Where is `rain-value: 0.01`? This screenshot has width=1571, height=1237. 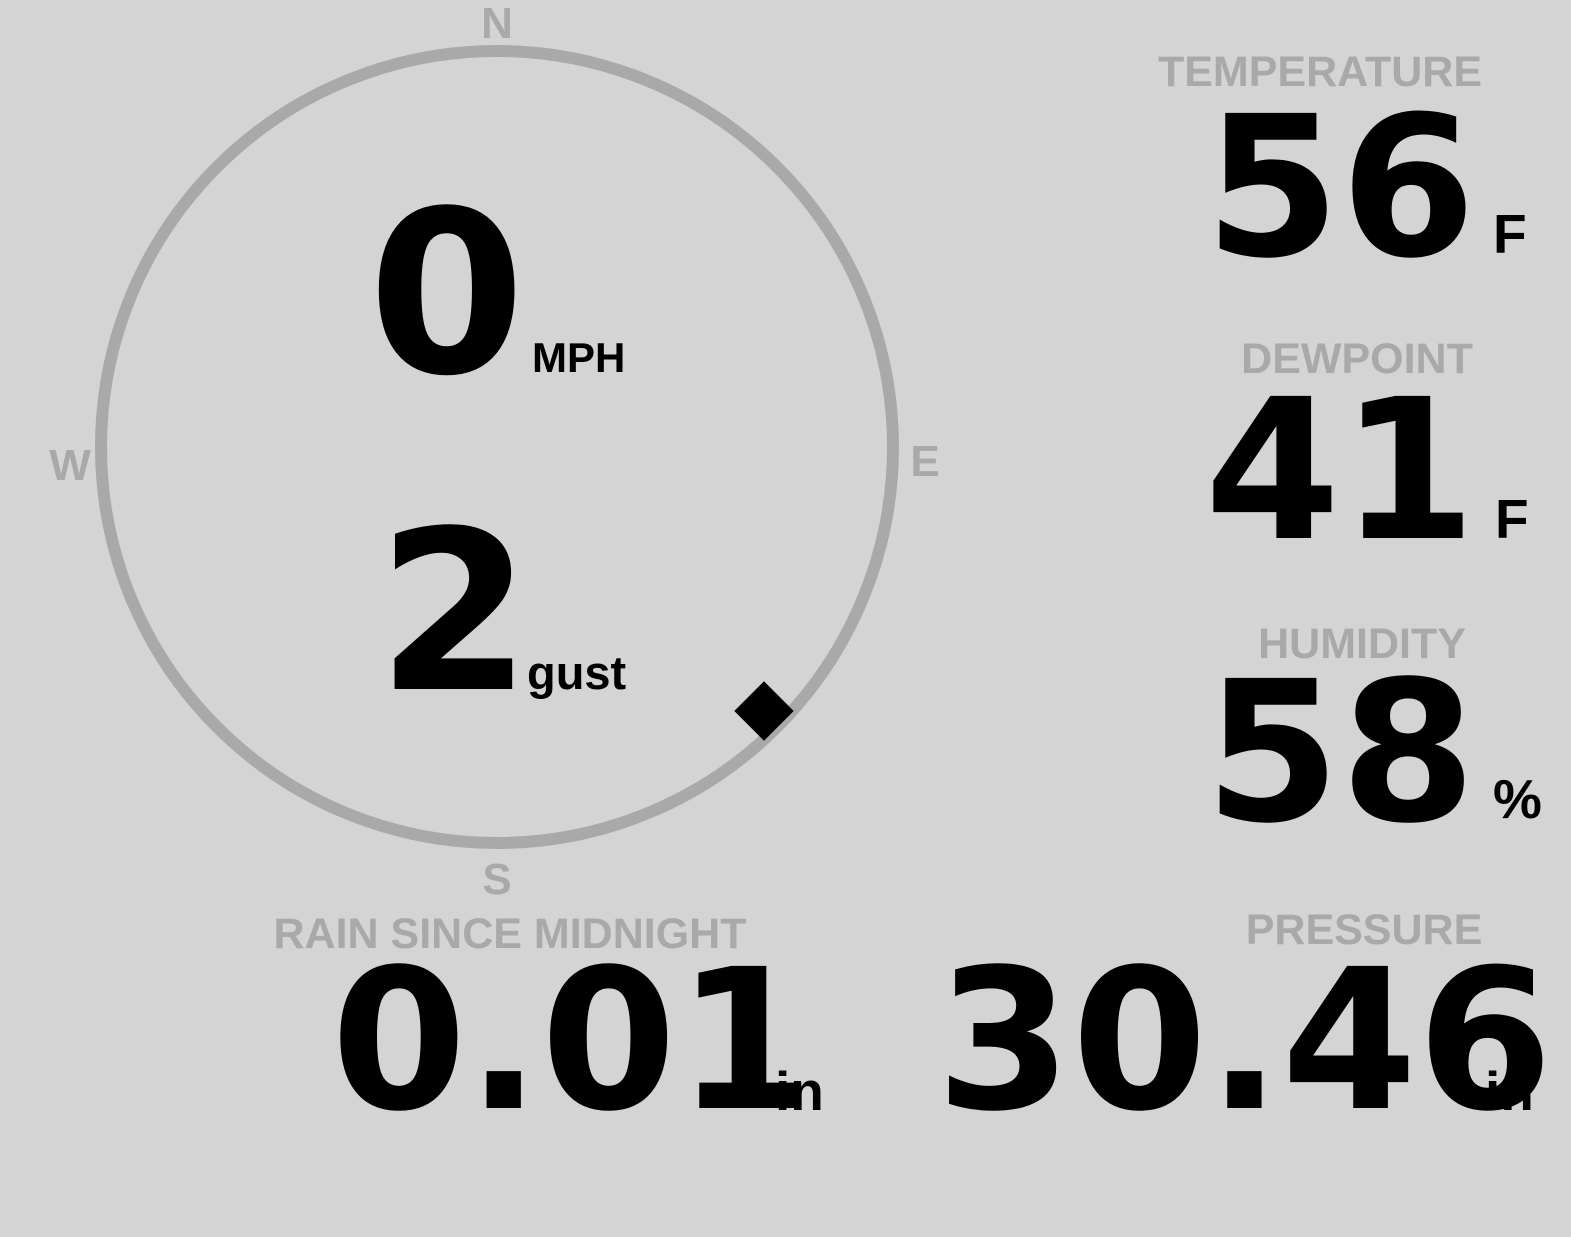 rain-value: 0.01 is located at coordinates (572, 1040).